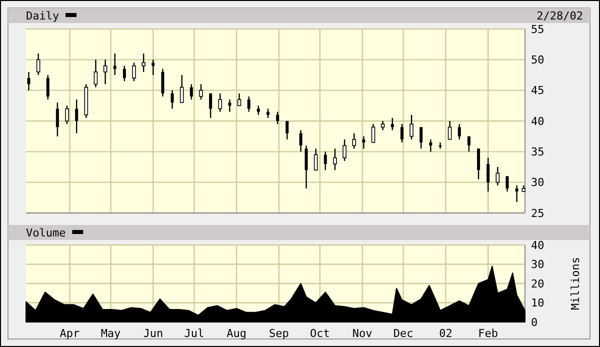 This screenshot has width=600, height=347. What do you see at coordinates (537, 213) in the screenshot?
I see `y-tick-label: 25` at bounding box center [537, 213].